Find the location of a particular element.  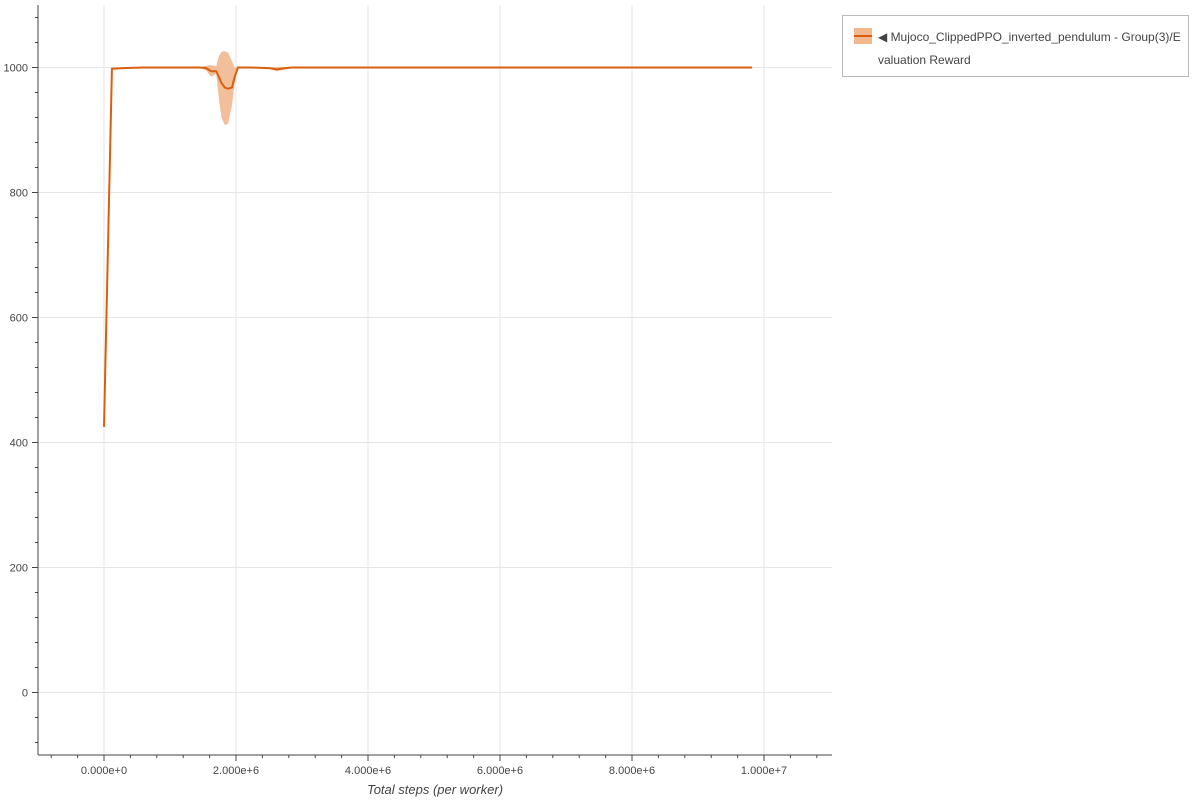

y-tick-label: 1000 is located at coordinates (16, 69).